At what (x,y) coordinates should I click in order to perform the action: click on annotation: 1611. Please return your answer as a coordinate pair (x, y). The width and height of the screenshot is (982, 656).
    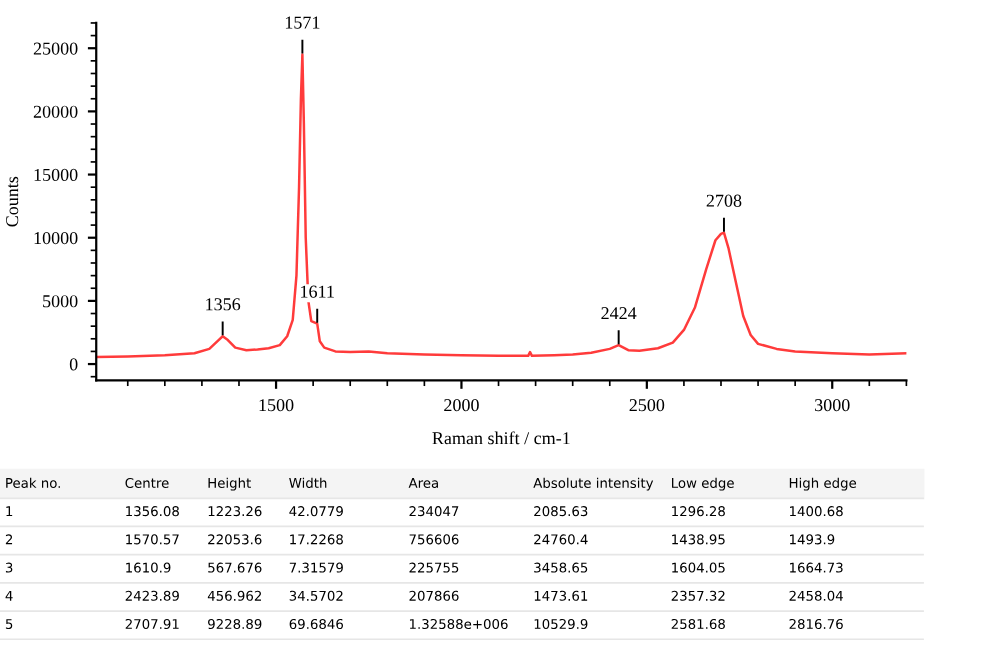
    Looking at the image, I should click on (317, 291).